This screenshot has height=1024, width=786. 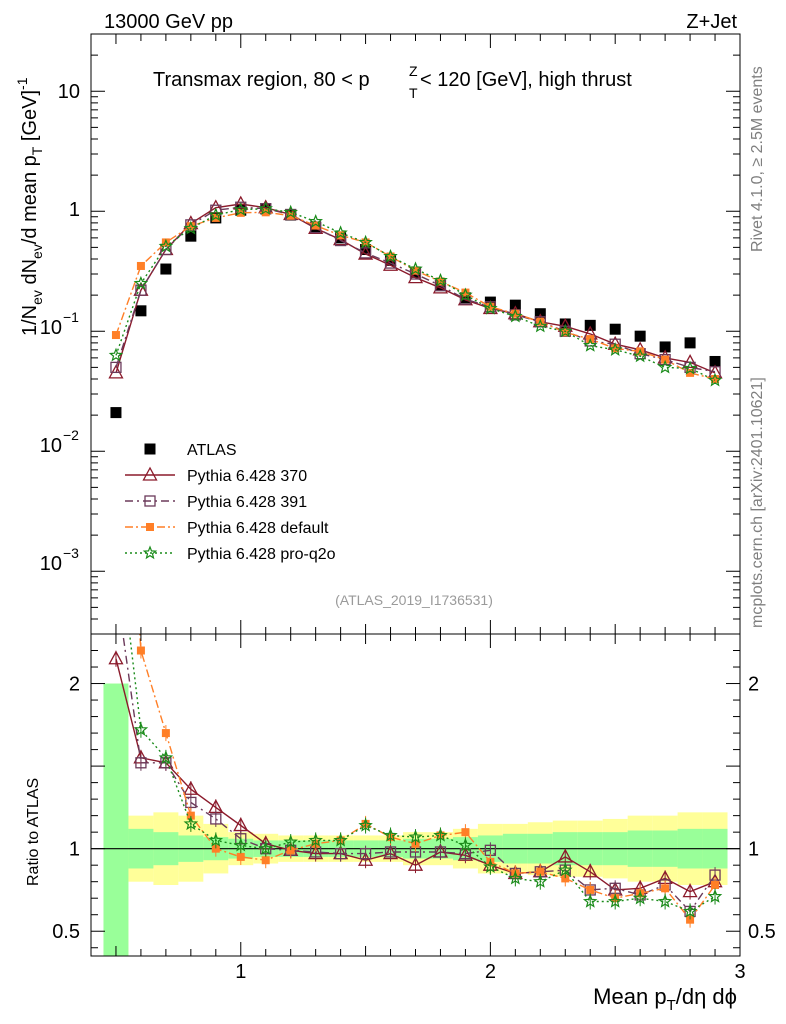 I want to click on ylabel-d-sup: -1, so click(x=22, y=83).